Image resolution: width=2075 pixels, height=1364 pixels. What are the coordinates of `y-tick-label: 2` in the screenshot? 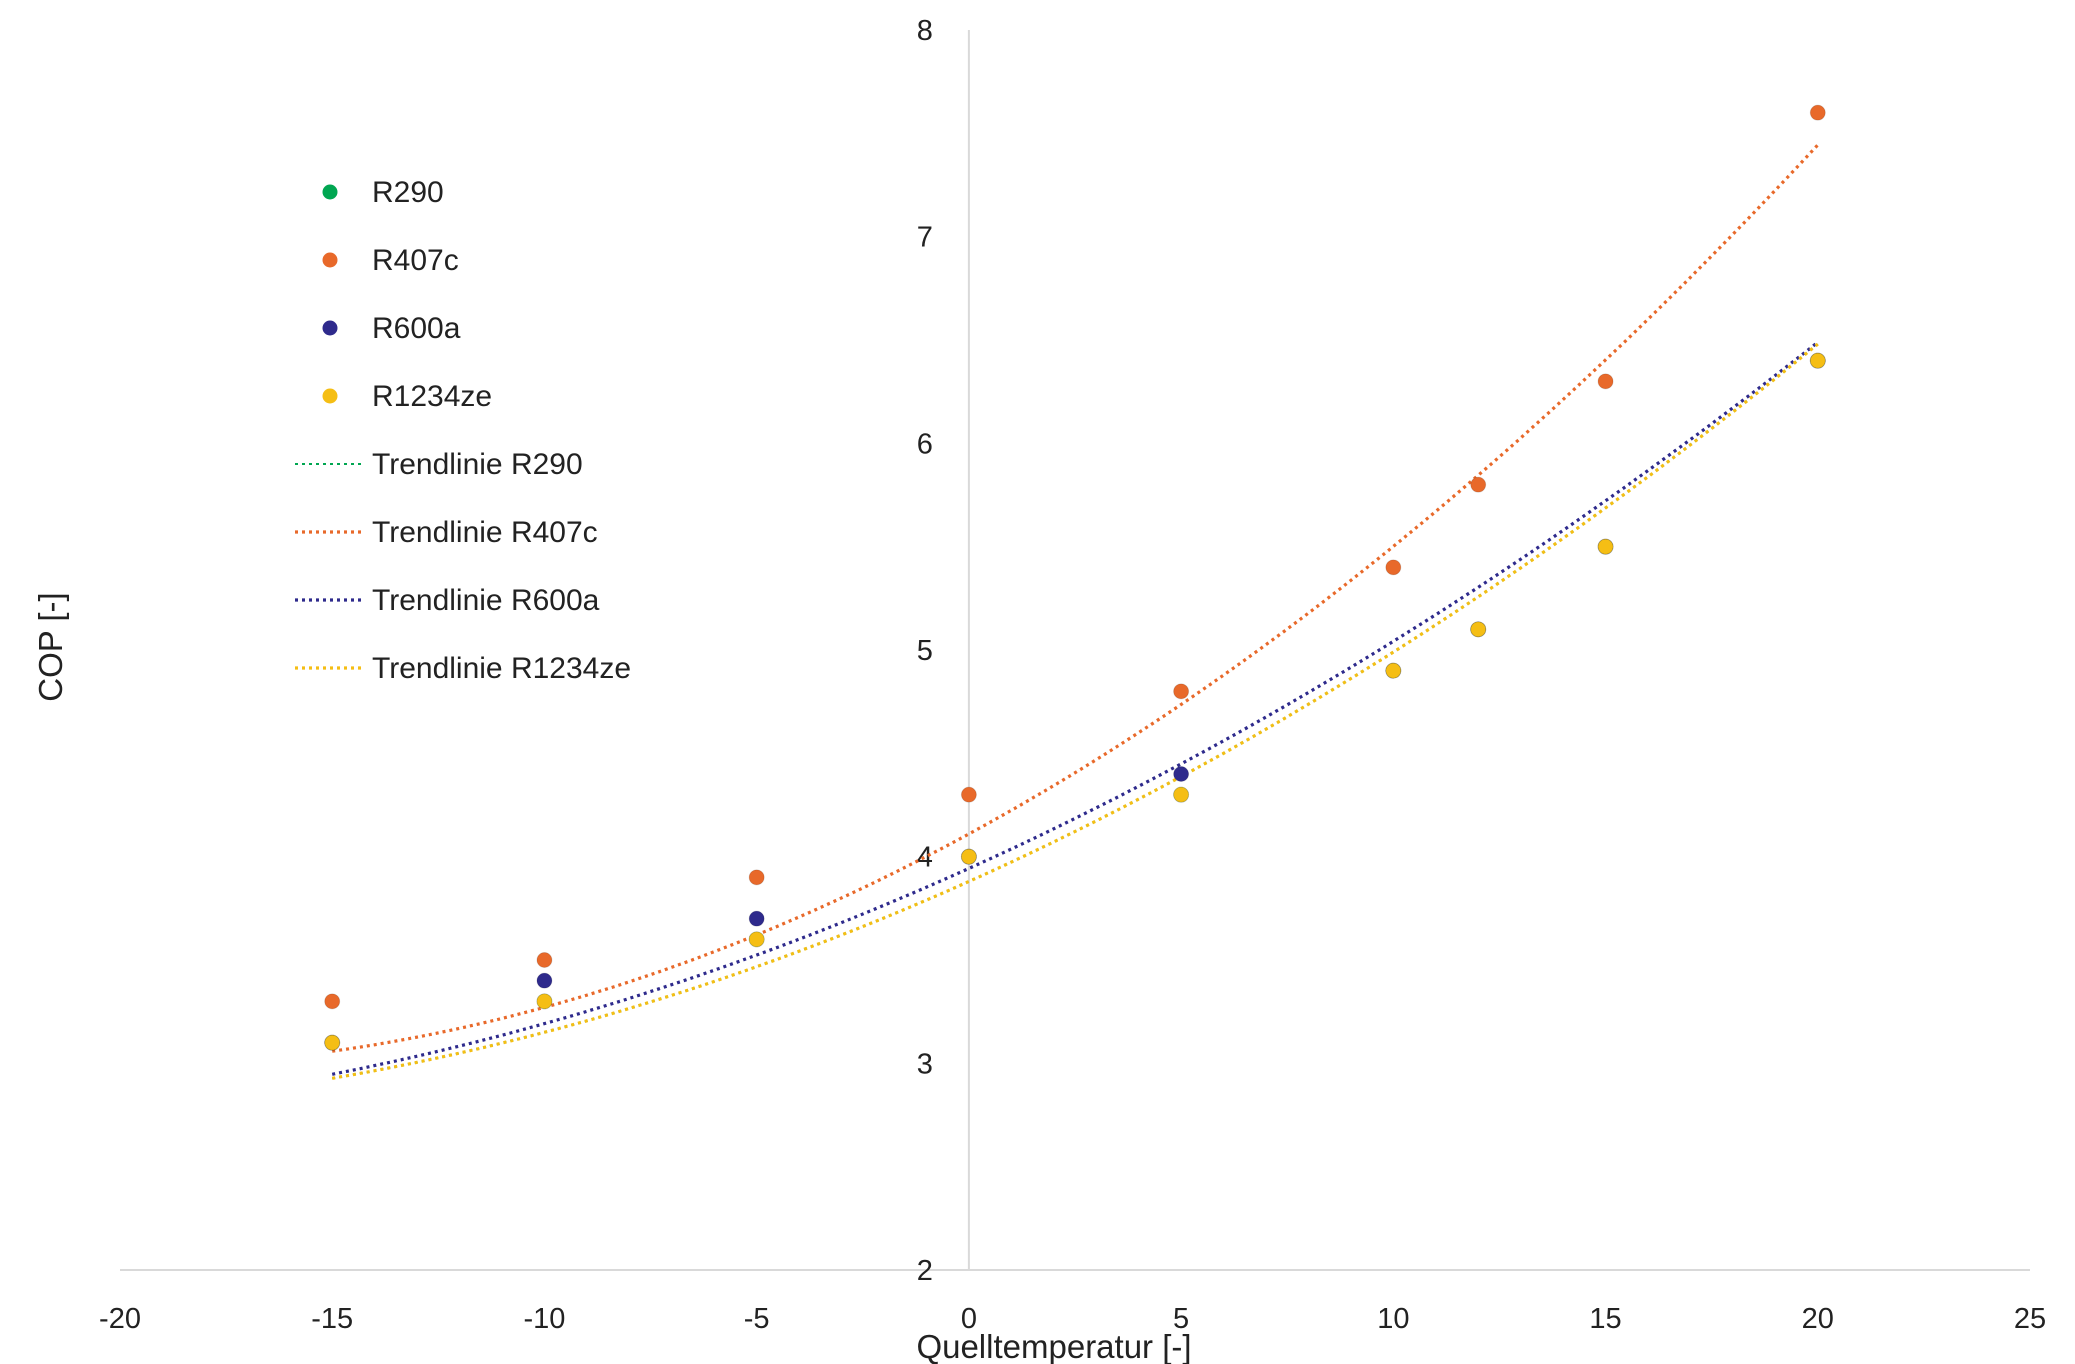 It's located at (925, 1271).